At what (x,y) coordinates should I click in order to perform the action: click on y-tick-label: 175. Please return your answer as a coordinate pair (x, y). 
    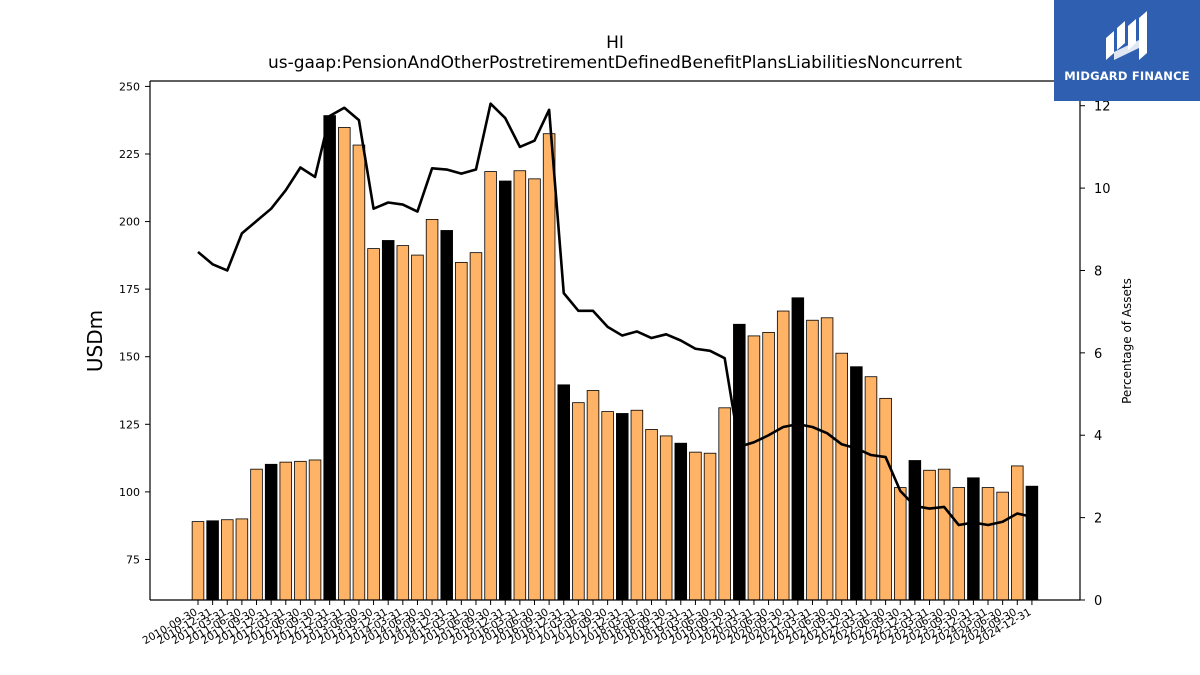
    Looking at the image, I should click on (129, 289).